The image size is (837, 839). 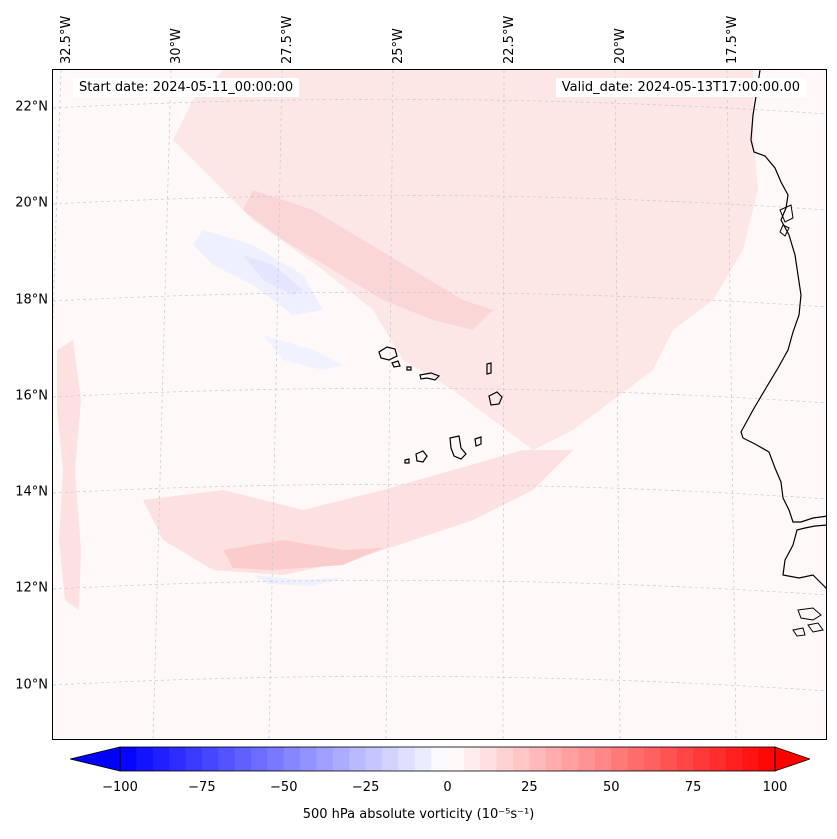 What do you see at coordinates (418, 814) in the screenshot?
I see `colorbar-label: 500 hPa absolute vorticity (10⁻⁵s⁻¹)` at bounding box center [418, 814].